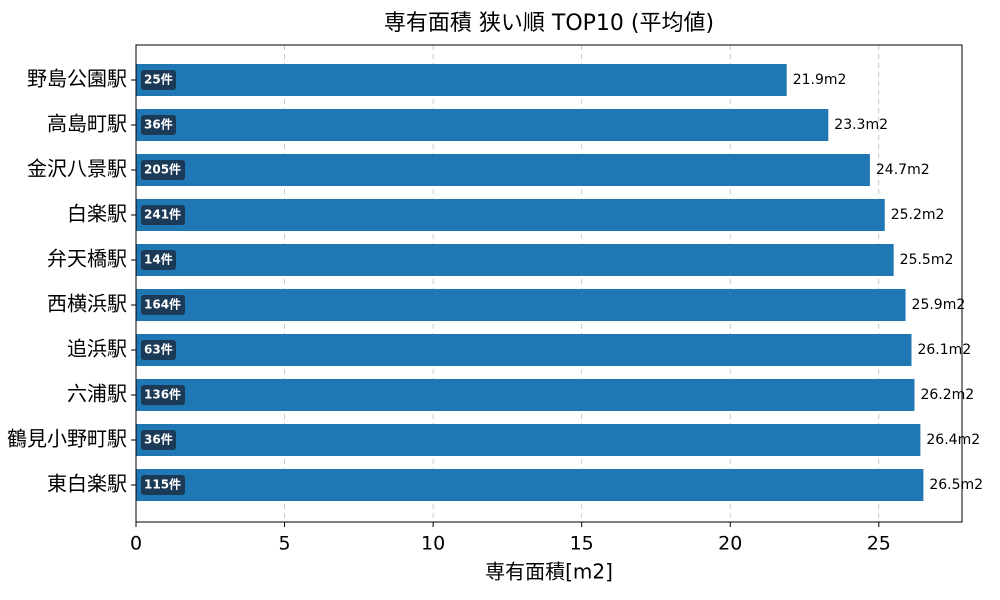 The height and width of the screenshot is (600, 1000). What do you see at coordinates (77, 169) in the screenshot?
I see `y-tick-label: 金沢八景駅` at bounding box center [77, 169].